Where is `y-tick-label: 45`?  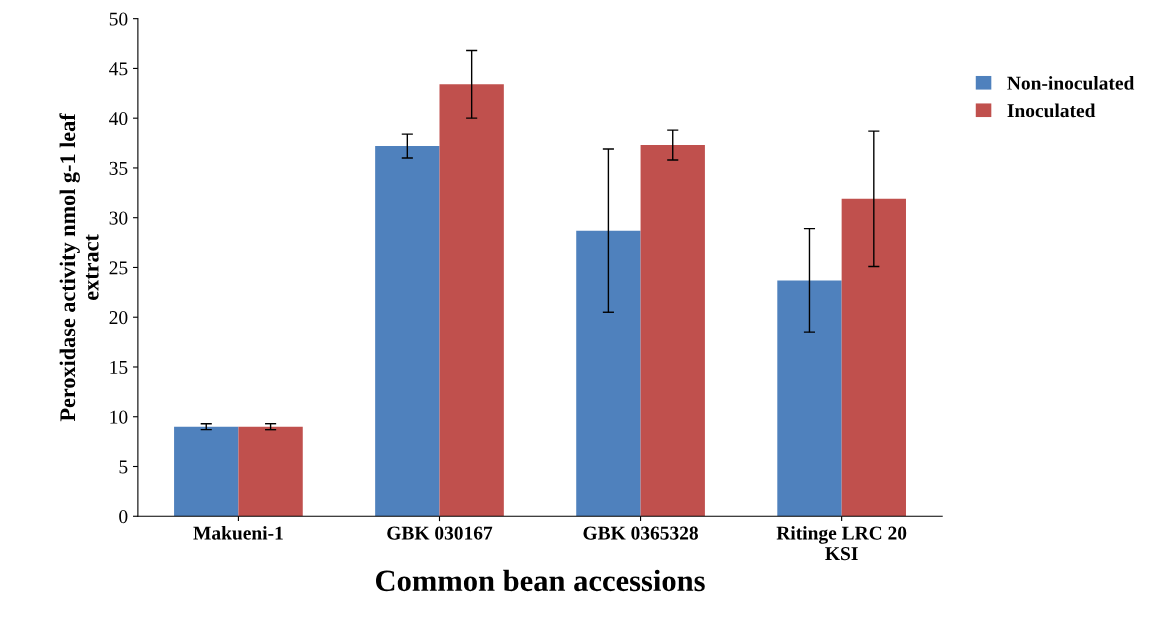 y-tick-label: 45 is located at coordinates (118, 69).